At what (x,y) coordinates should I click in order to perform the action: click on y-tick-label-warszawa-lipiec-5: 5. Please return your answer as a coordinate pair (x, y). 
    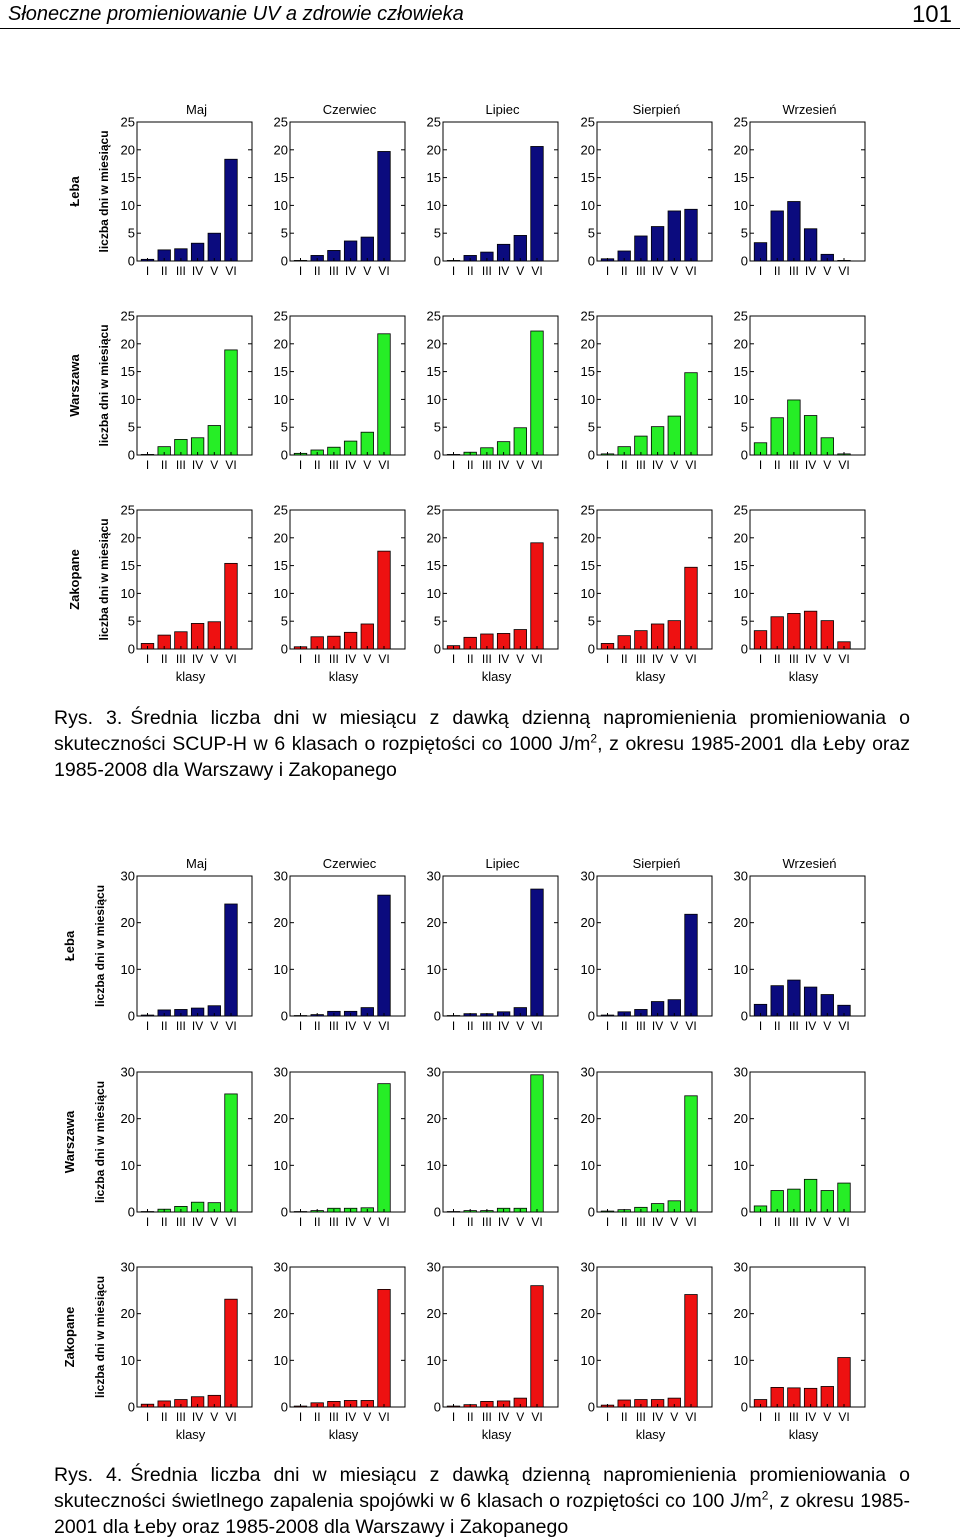
    Looking at the image, I should click on (437, 427).